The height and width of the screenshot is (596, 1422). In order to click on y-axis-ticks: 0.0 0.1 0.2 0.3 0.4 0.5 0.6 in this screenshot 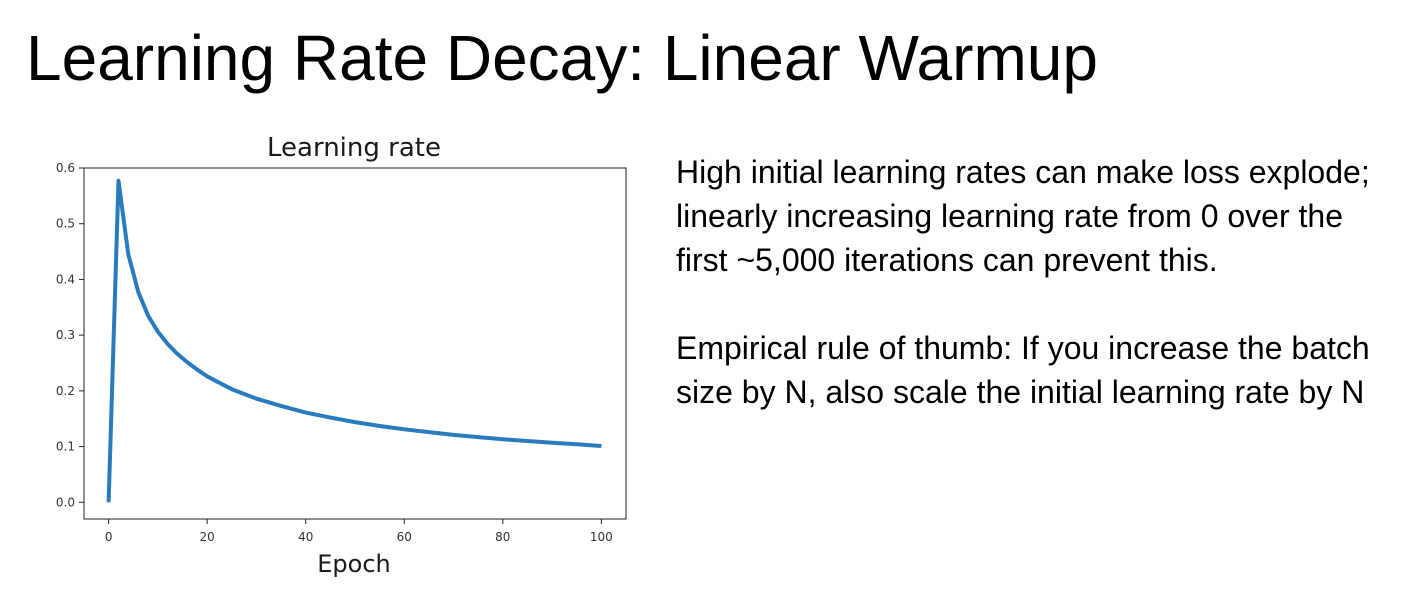, I will do `click(70, 335)`.